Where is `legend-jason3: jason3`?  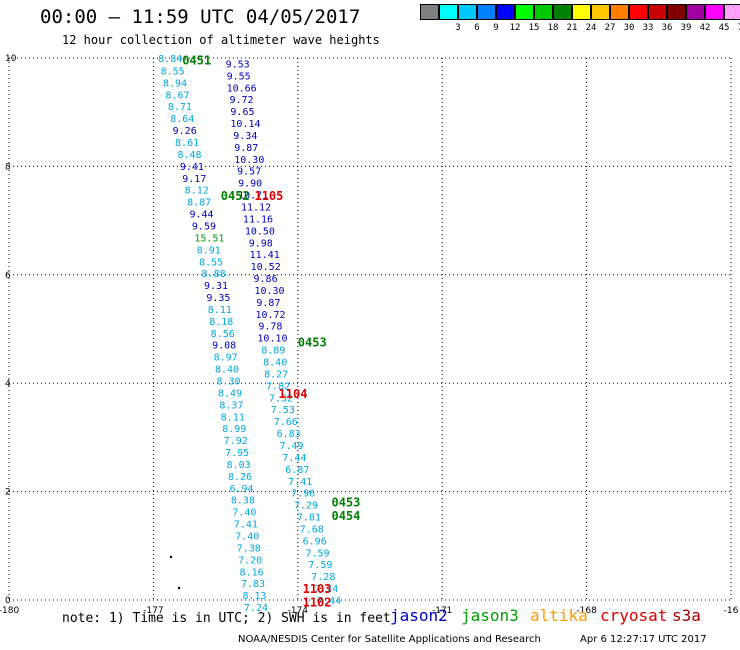
legend-jason3: jason3 is located at coordinates (490, 615).